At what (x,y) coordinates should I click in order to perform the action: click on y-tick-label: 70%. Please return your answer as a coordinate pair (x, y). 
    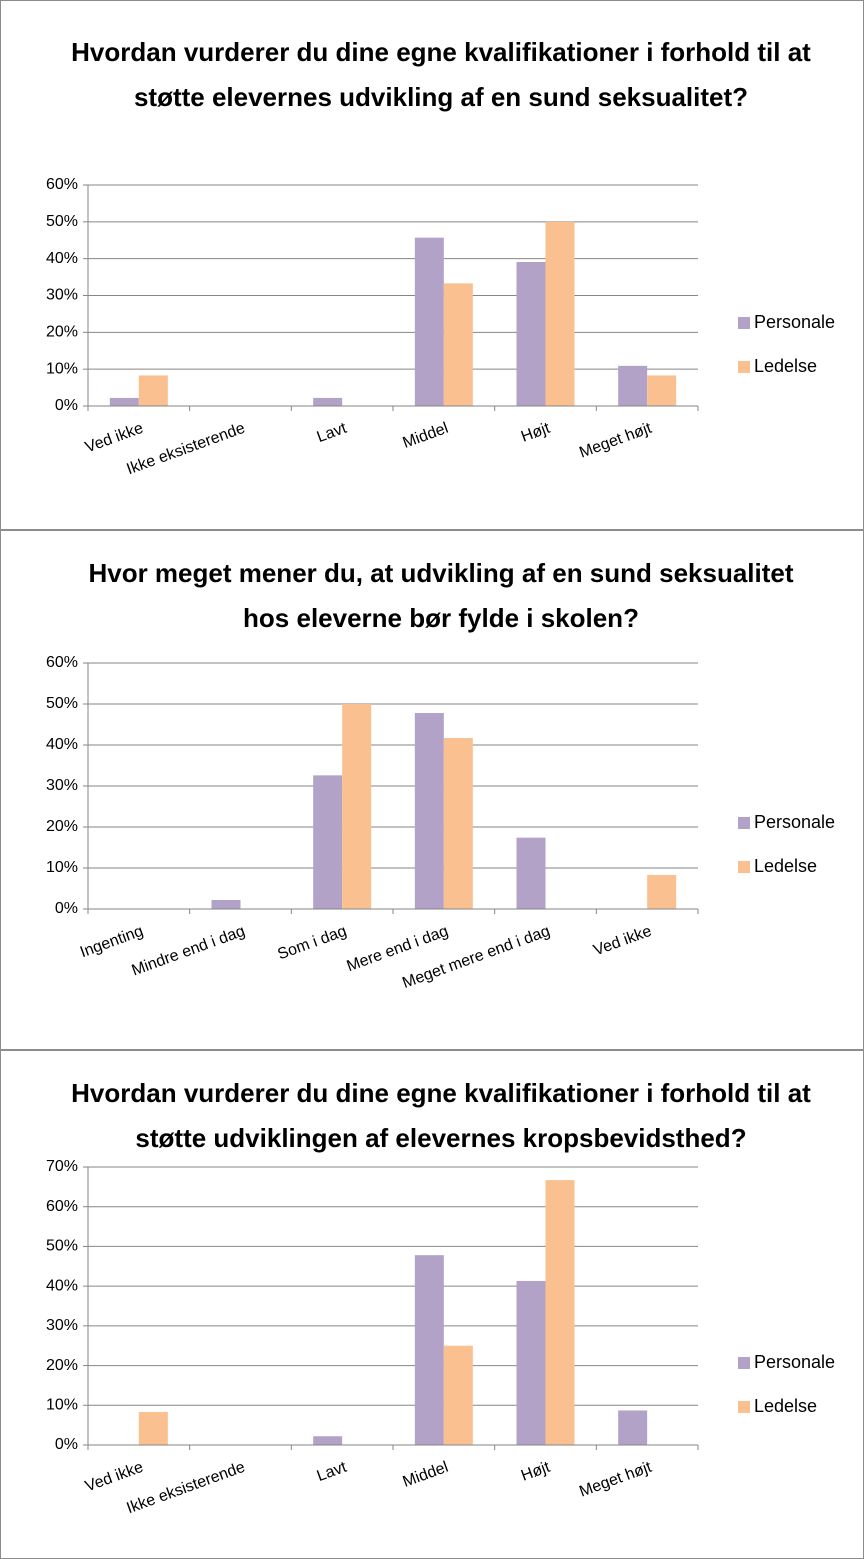
    Looking at the image, I should click on (62, 1166).